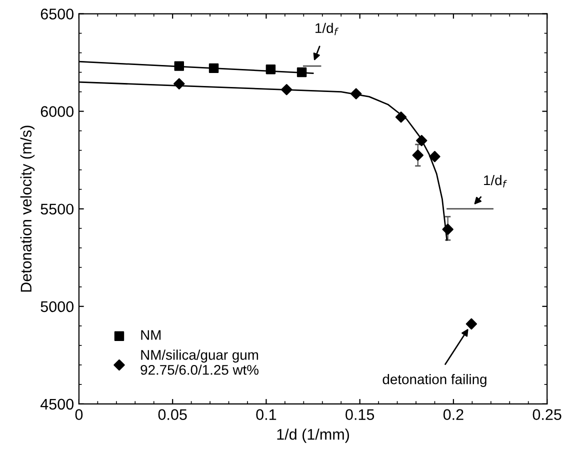  I want to click on x-tick-label: 0, so click(79, 414).